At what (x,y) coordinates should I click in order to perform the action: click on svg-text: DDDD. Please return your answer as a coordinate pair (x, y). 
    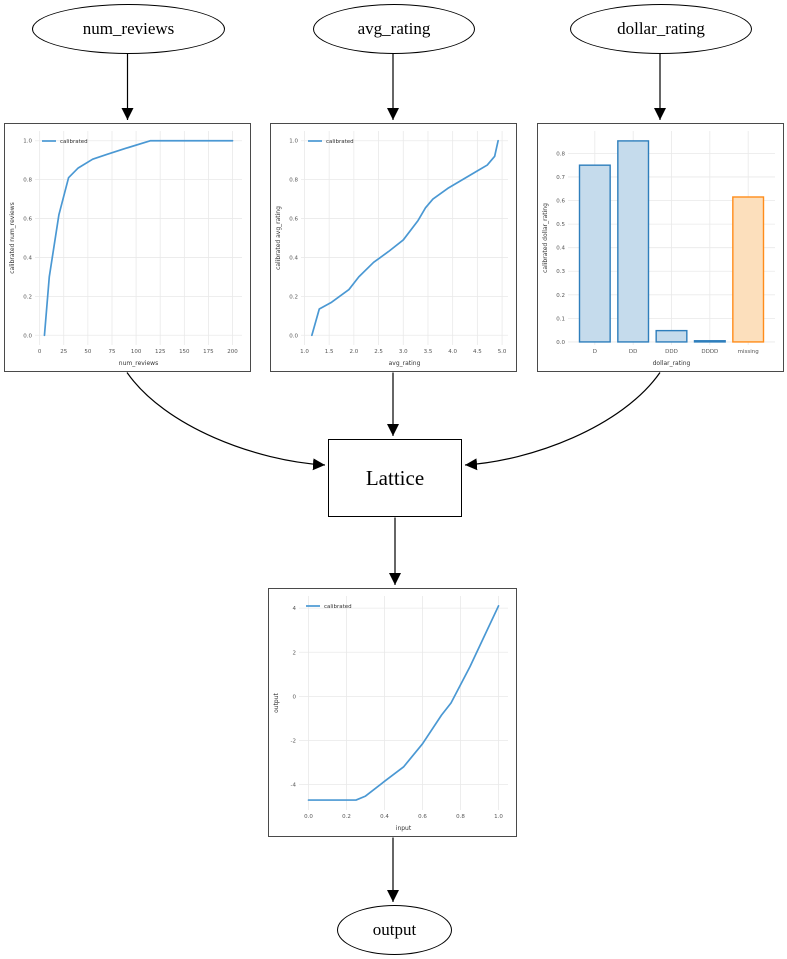
    Looking at the image, I should click on (709, 352).